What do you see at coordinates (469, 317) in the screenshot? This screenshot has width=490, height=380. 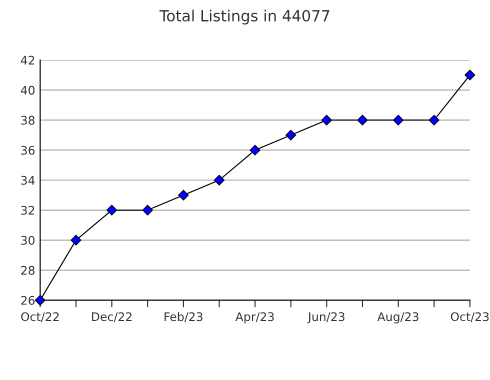 I see `x-tick-label: Oct/23` at bounding box center [469, 317].